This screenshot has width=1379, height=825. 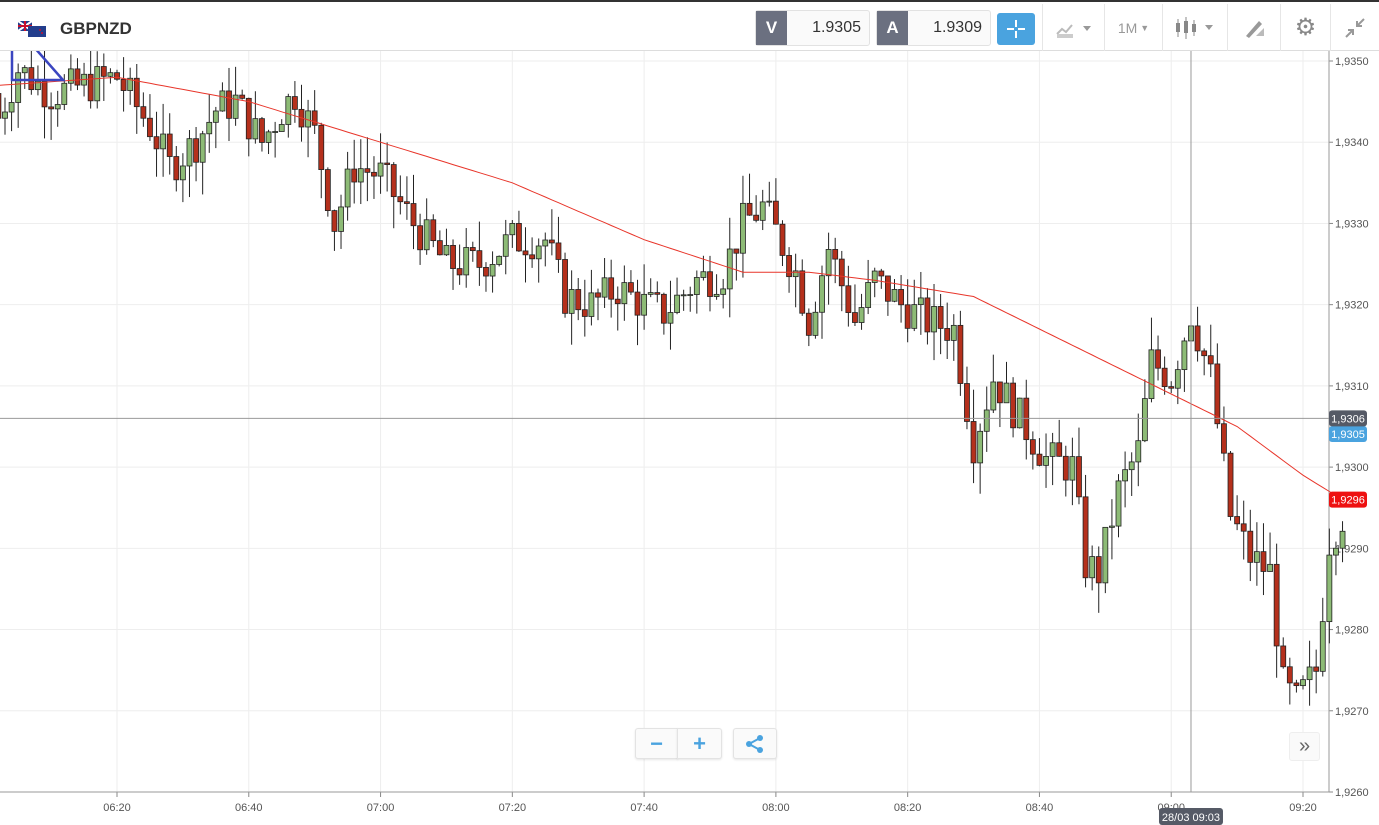 I want to click on share-button, so click(x=755, y=743).